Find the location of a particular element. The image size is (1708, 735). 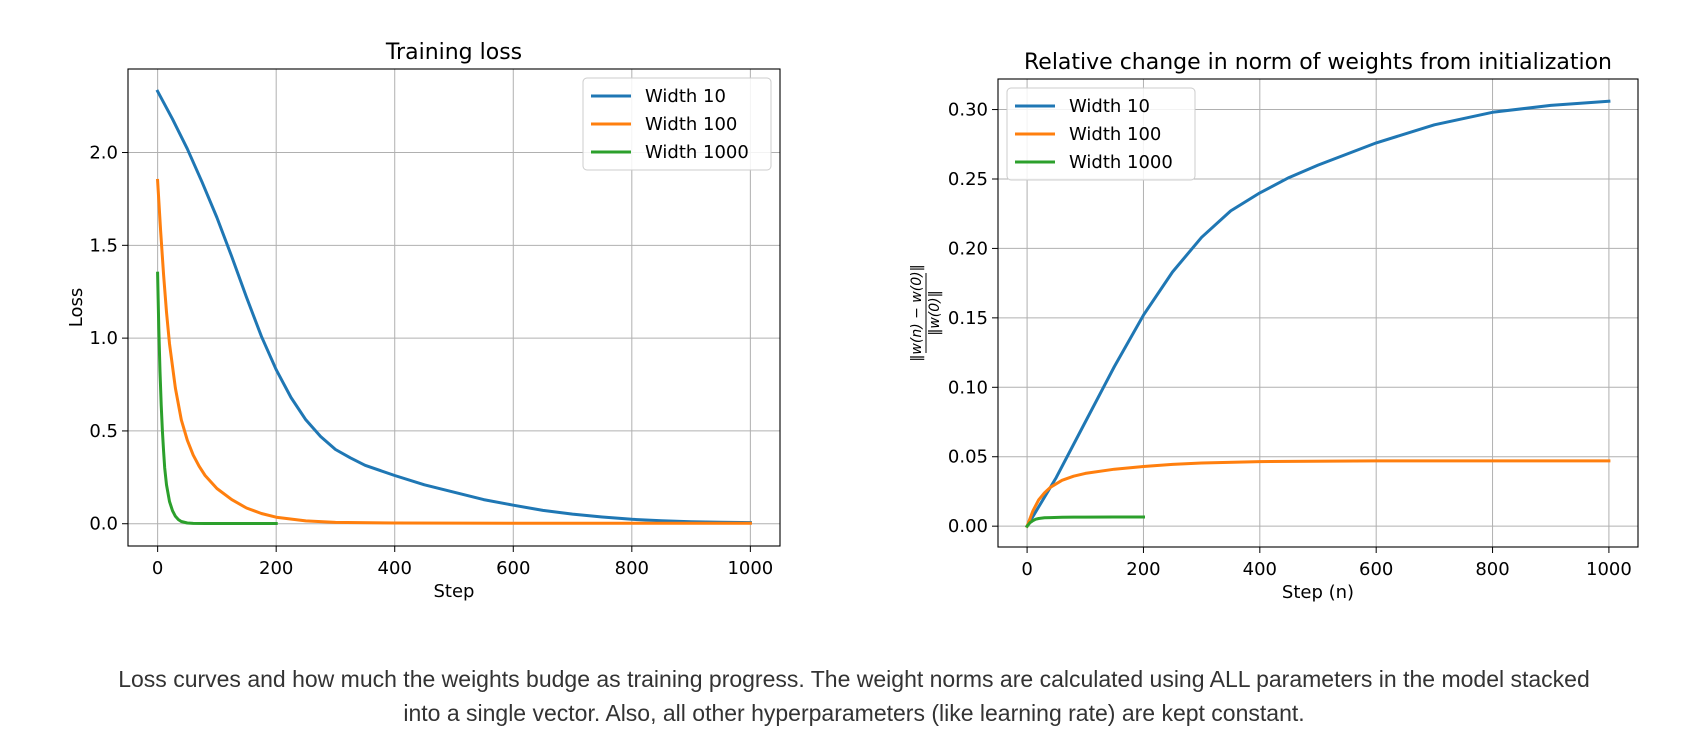

y-tick-label: 0.15 is located at coordinates (968, 318).